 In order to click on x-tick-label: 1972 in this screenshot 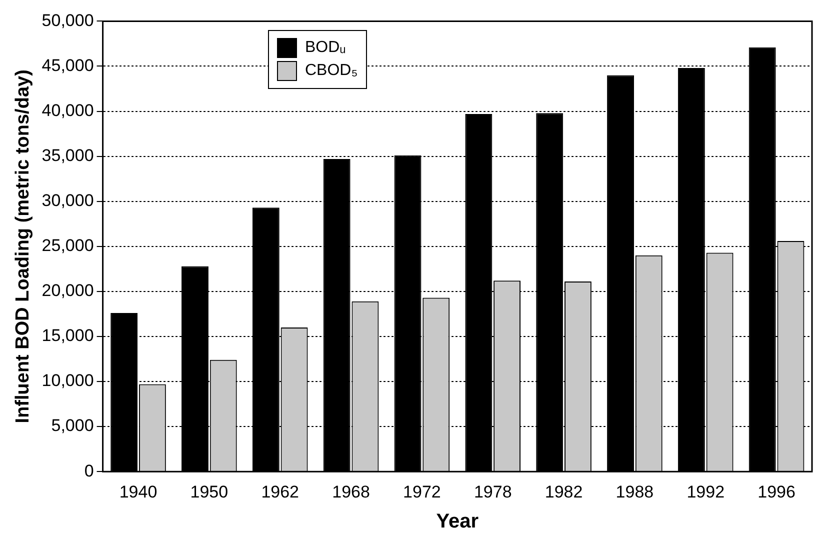, I will do `click(422, 492)`.